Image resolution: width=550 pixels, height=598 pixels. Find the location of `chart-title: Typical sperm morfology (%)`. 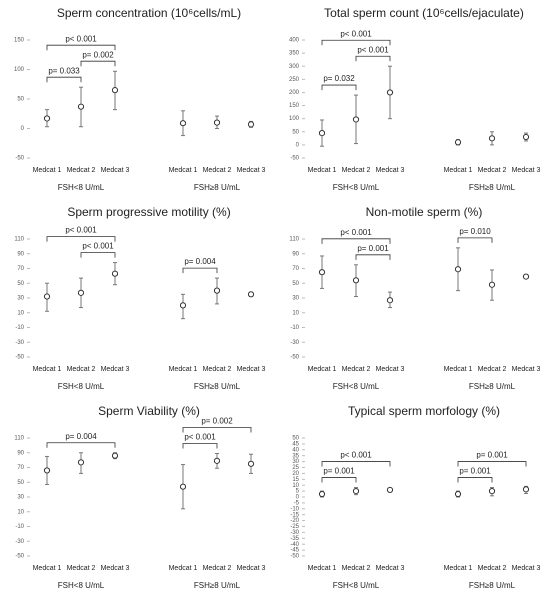

chart-title: Typical sperm morfology (%) is located at coordinates (424, 411).